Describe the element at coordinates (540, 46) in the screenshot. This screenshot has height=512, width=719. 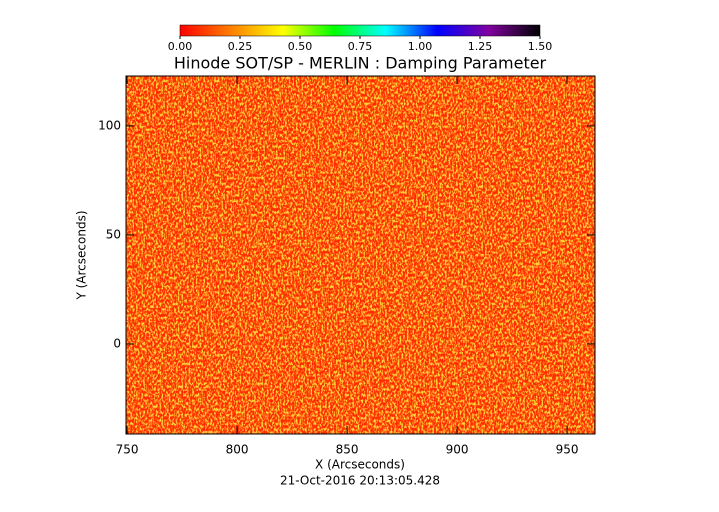
I see `colorbar-tick-label: 1.50` at that location.